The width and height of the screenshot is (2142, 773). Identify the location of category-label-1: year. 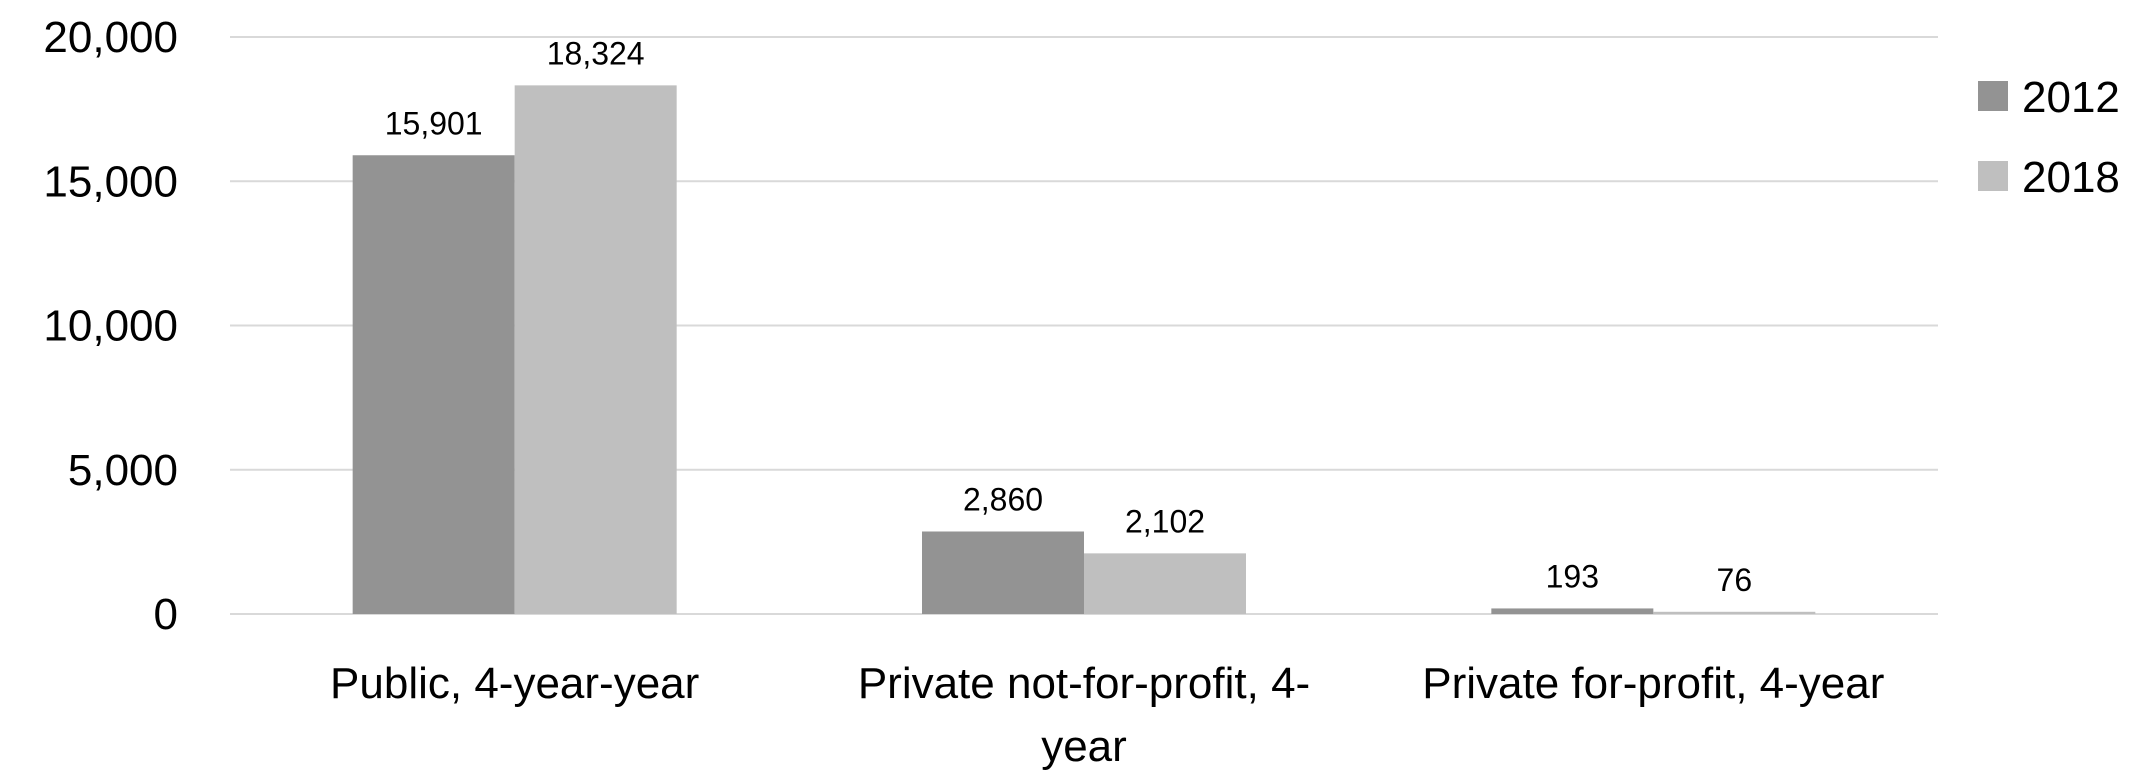
(1084, 746).